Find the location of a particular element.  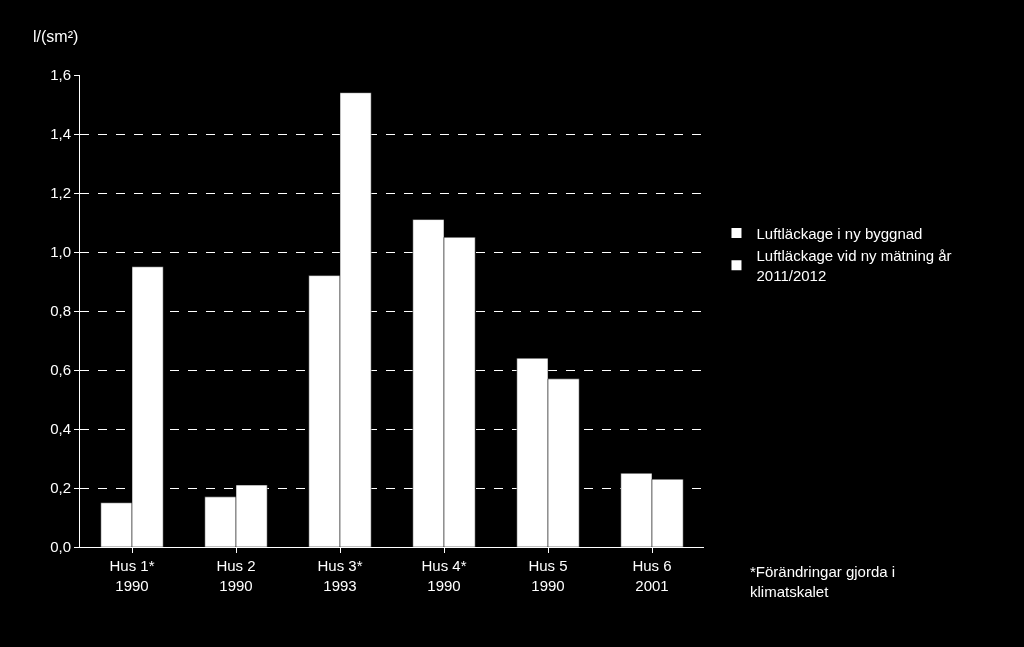

y-tick-label: 1,0 is located at coordinates (60, 252).